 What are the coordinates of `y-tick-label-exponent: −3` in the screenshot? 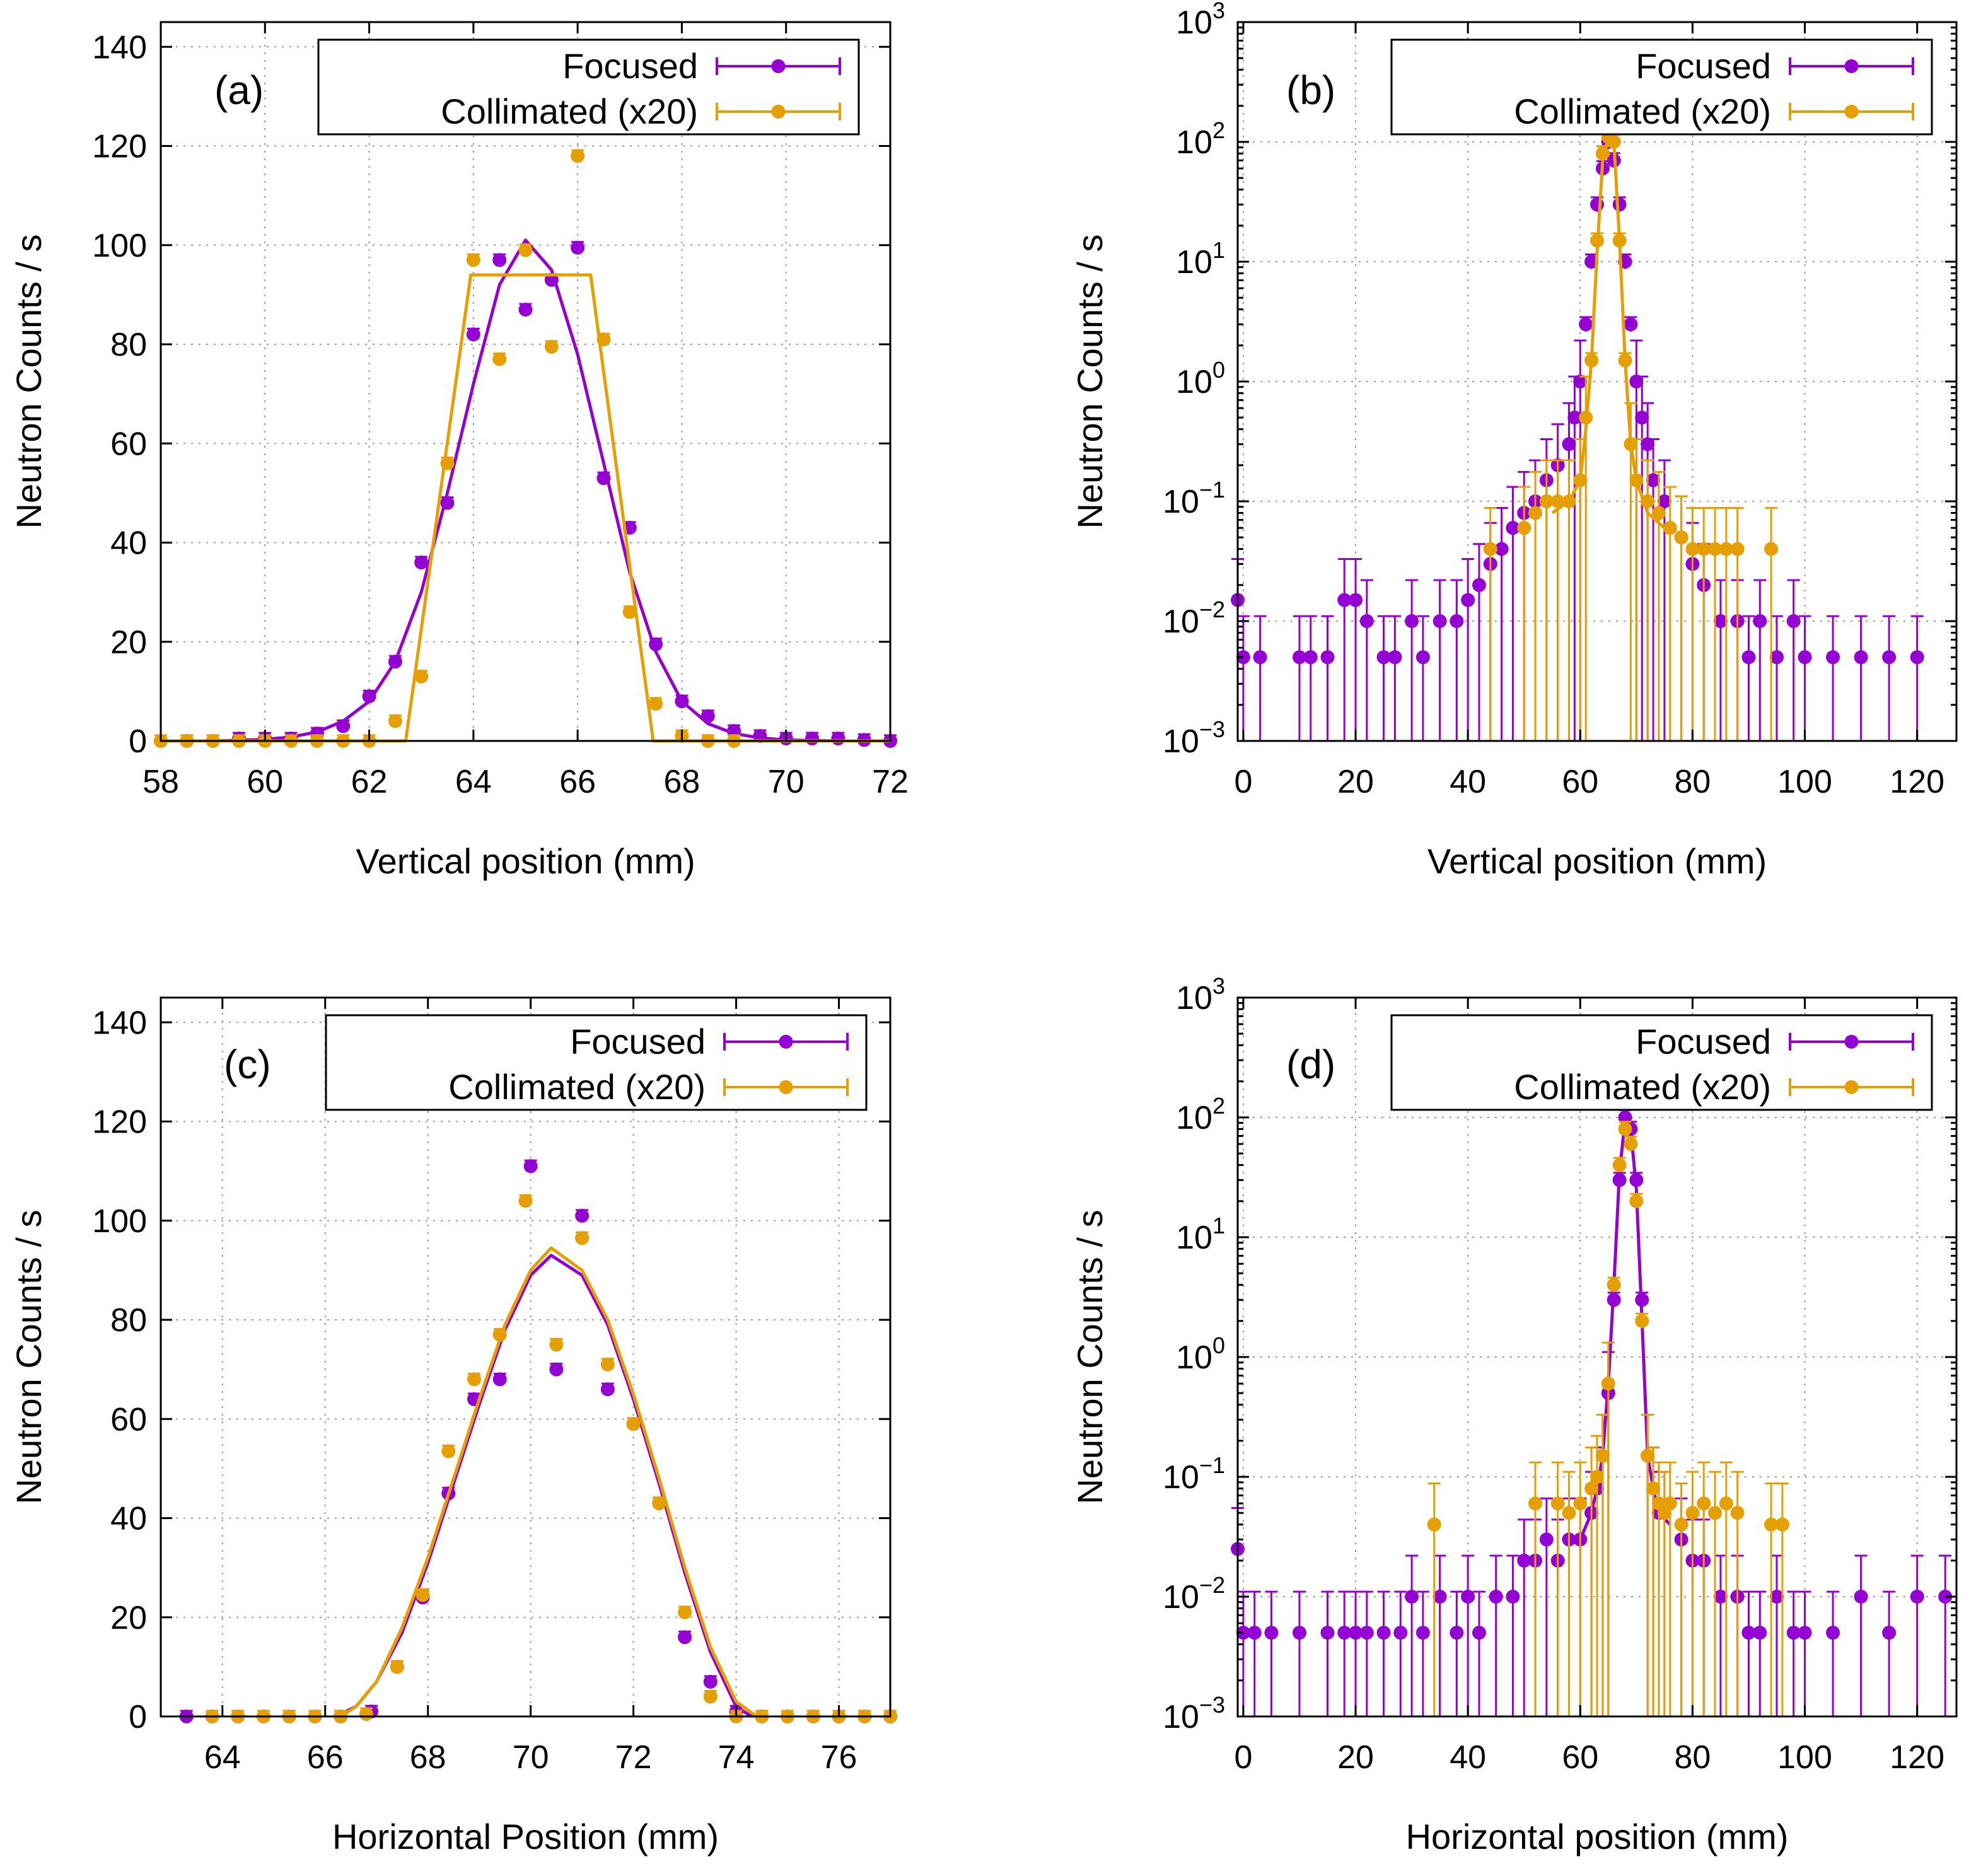 It's located at (1212, 1705).